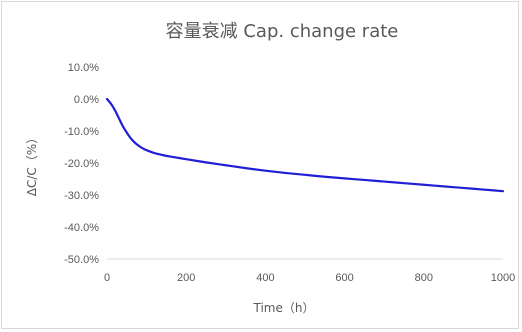  What do you see at coordinates (81, 228) in the screenshot?
I see `y-tick-label: -40.0%` at bounding box center [81, 228].